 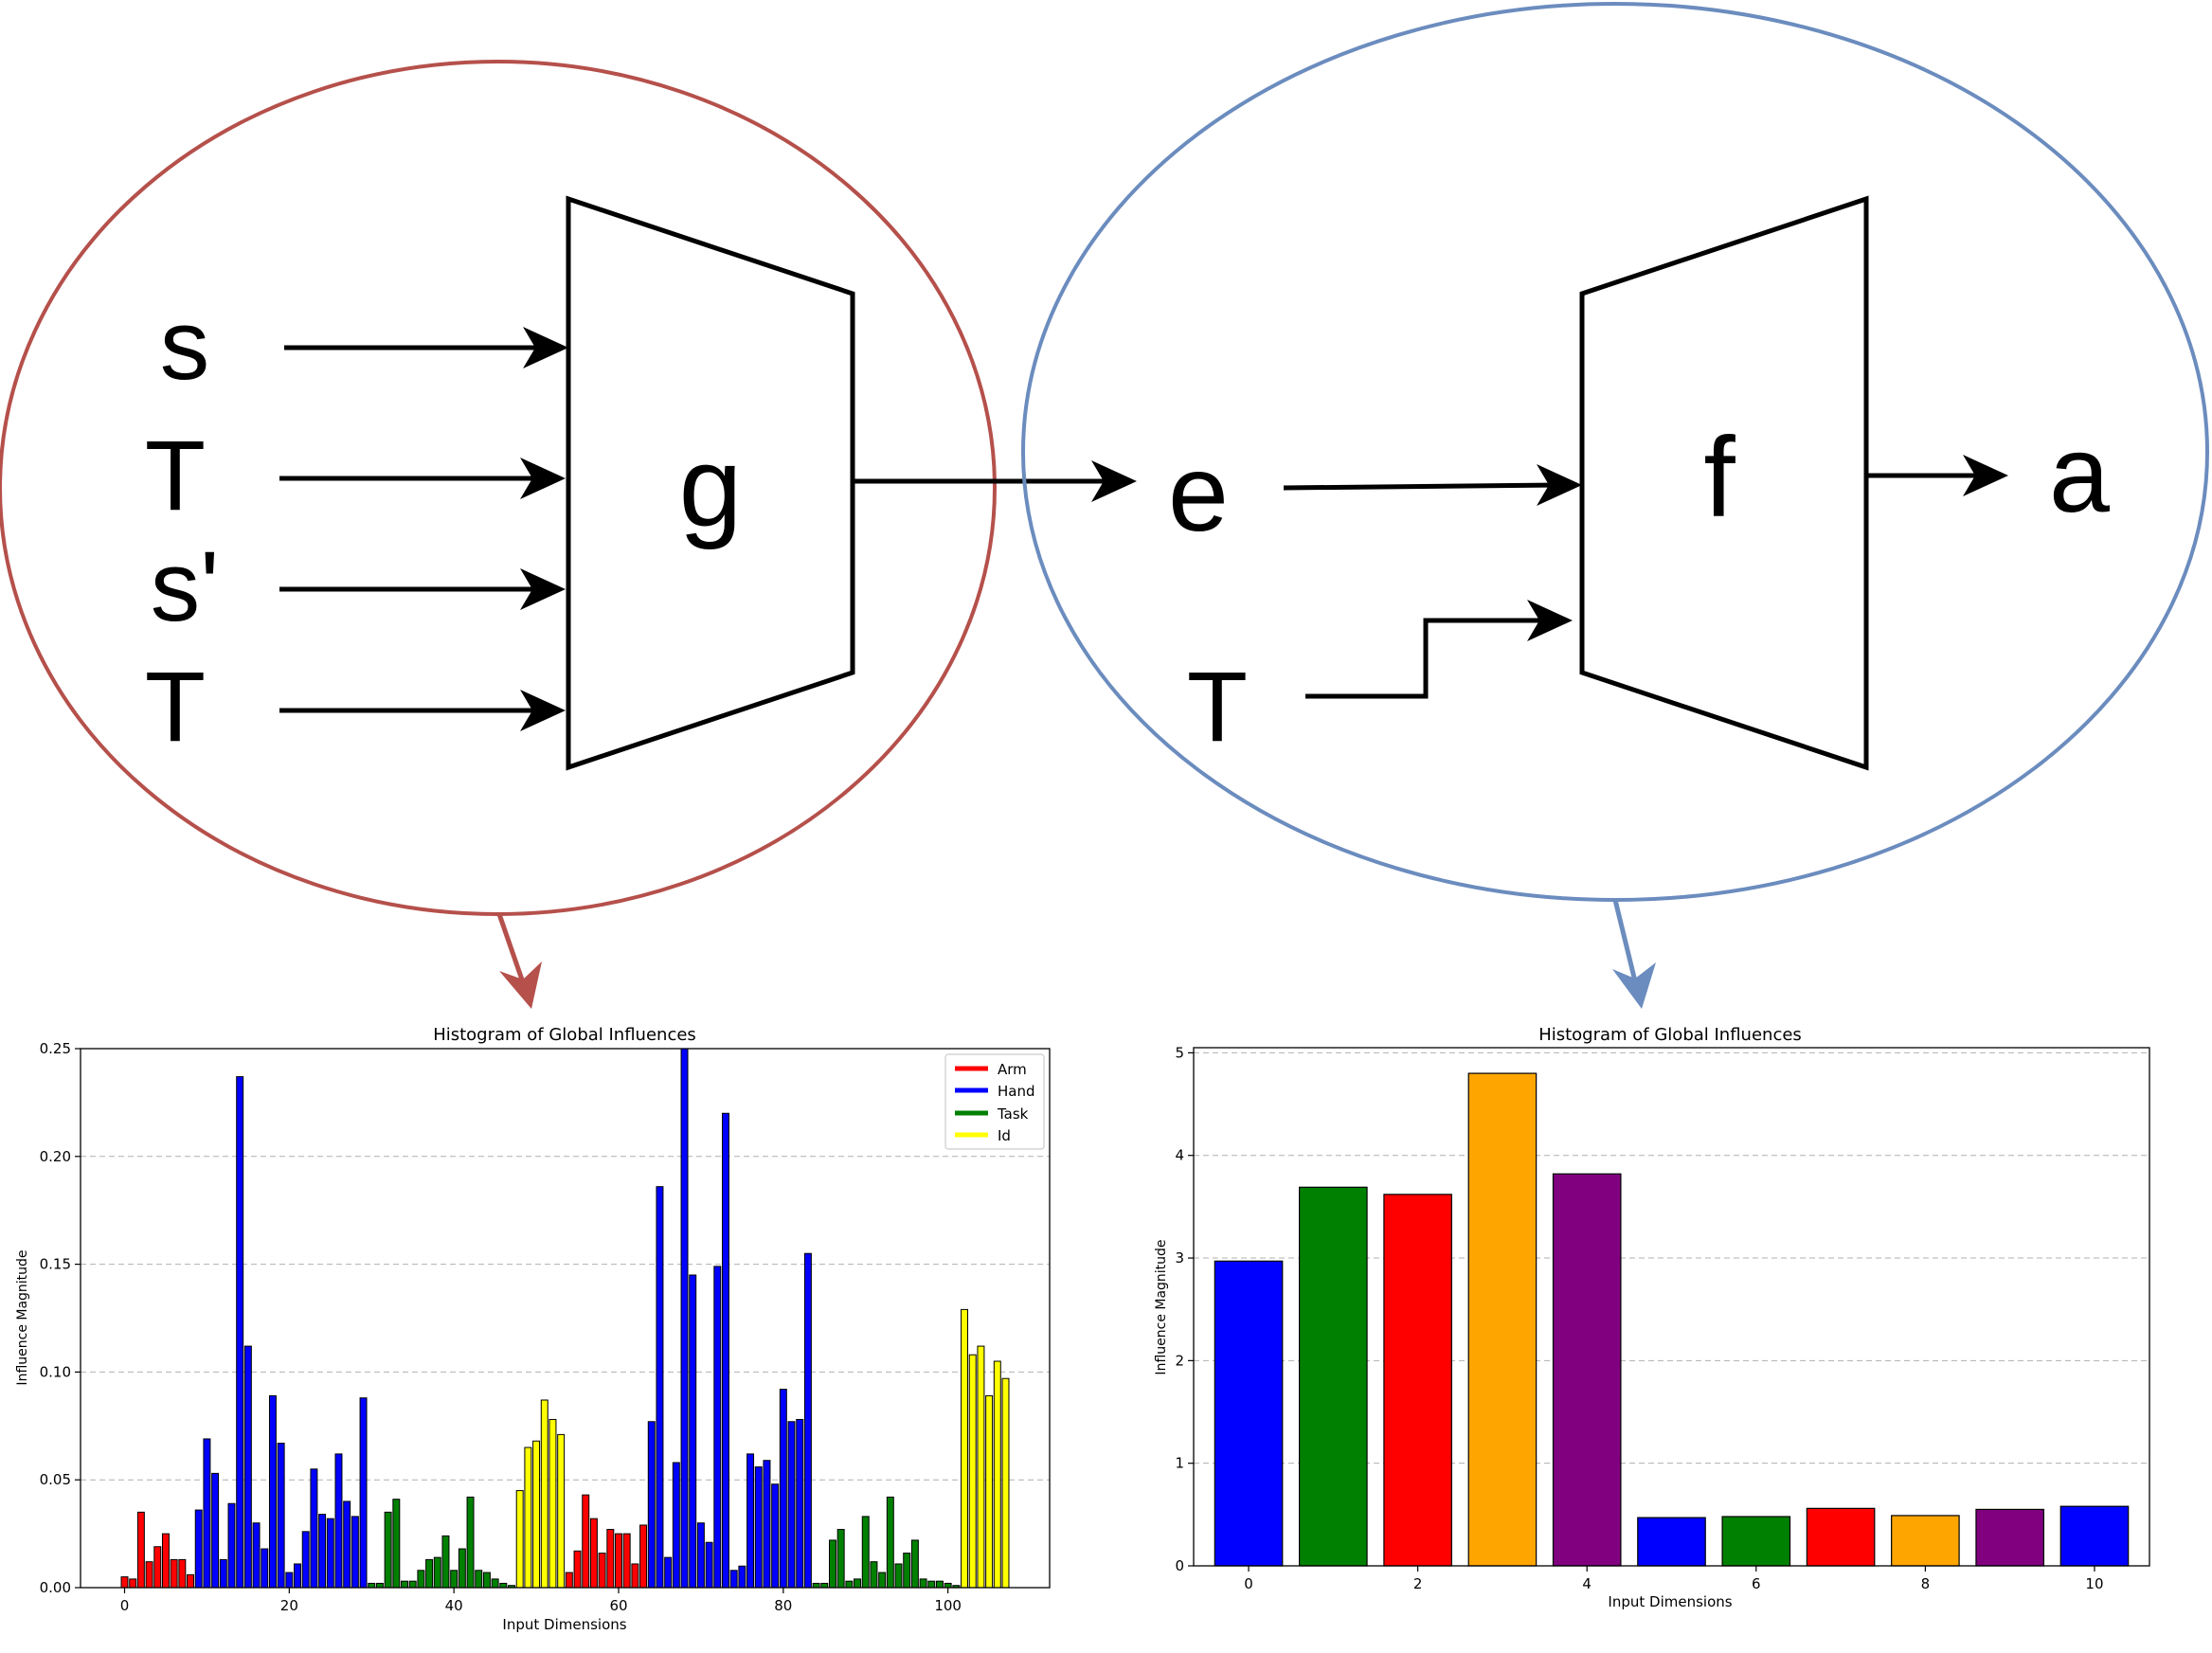 What do you see at coordinates (185, 345) in the screenshot?
I see `input-label-s: s` at bounding box center [185, 345].